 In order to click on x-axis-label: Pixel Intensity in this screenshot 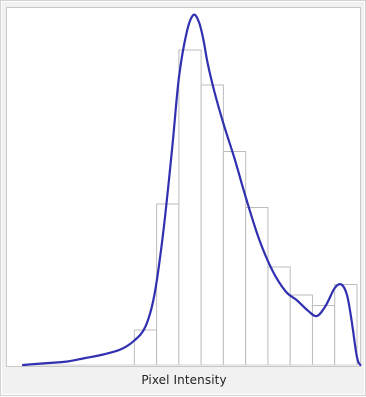, I will do `click(184, 380)`.